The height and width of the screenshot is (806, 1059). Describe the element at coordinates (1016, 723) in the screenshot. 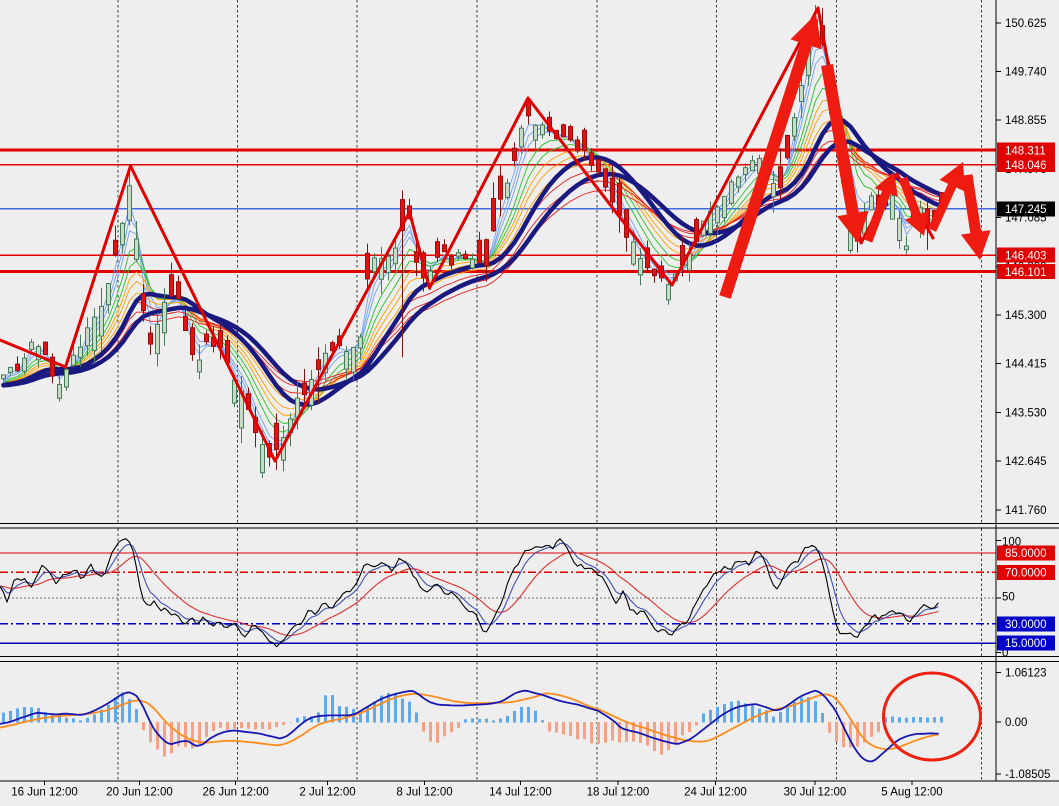

I see `svg-text: 0.00` at that location.